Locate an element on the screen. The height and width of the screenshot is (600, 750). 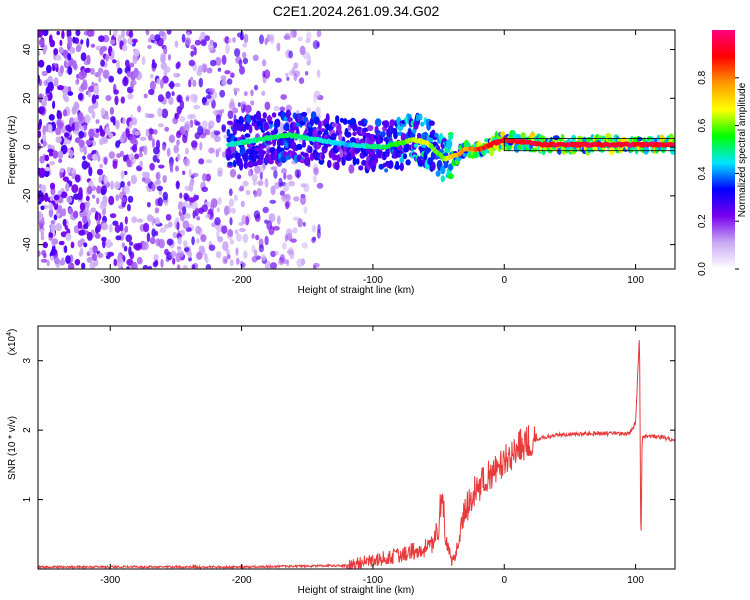
snr-x-tick-label: -100 is located at coordinates (373, 580).